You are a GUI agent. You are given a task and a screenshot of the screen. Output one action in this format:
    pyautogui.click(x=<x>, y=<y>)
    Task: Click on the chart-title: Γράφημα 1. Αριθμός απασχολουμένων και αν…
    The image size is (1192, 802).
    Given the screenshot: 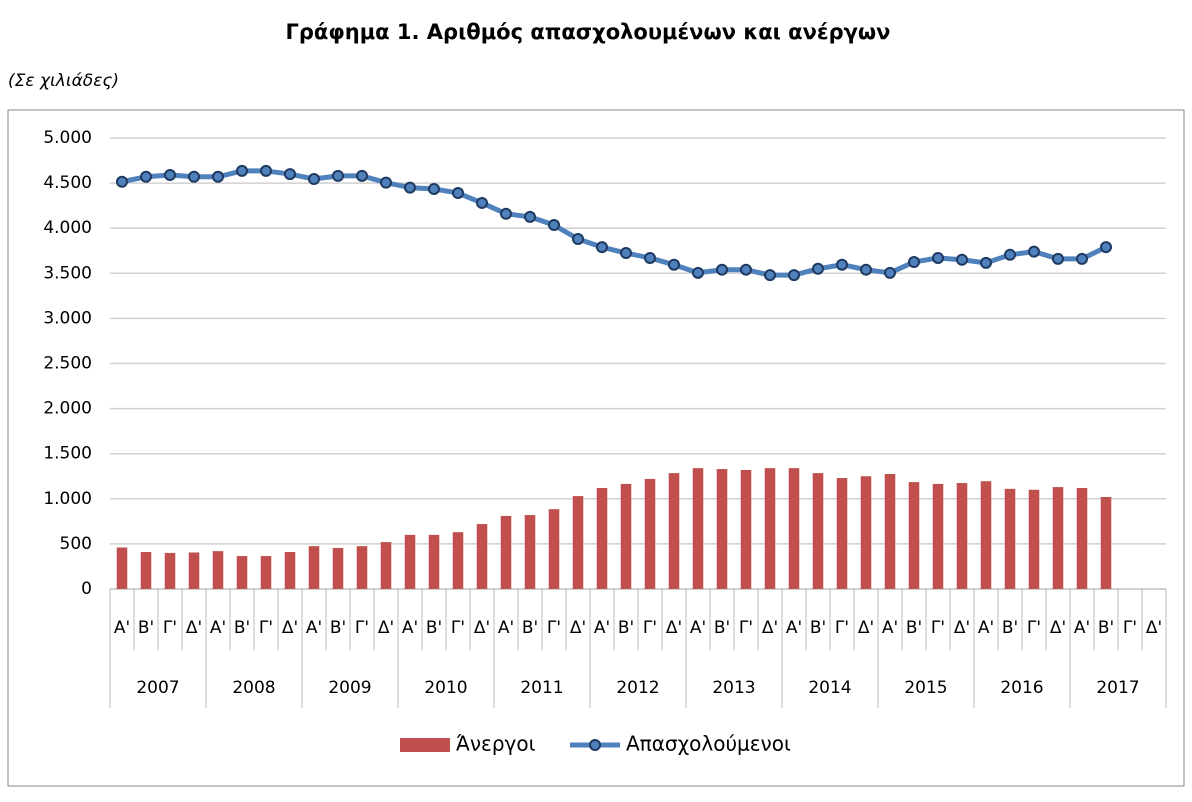 What is the action you would take?
    pyautogui.click(x=587, y=32)
    